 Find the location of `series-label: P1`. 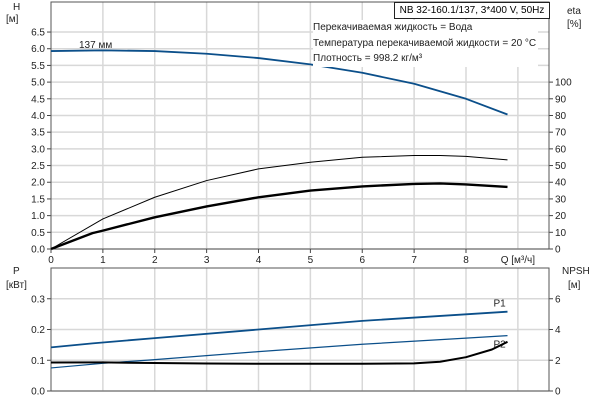

series-label: P1 is located at coordinates (500, 304).